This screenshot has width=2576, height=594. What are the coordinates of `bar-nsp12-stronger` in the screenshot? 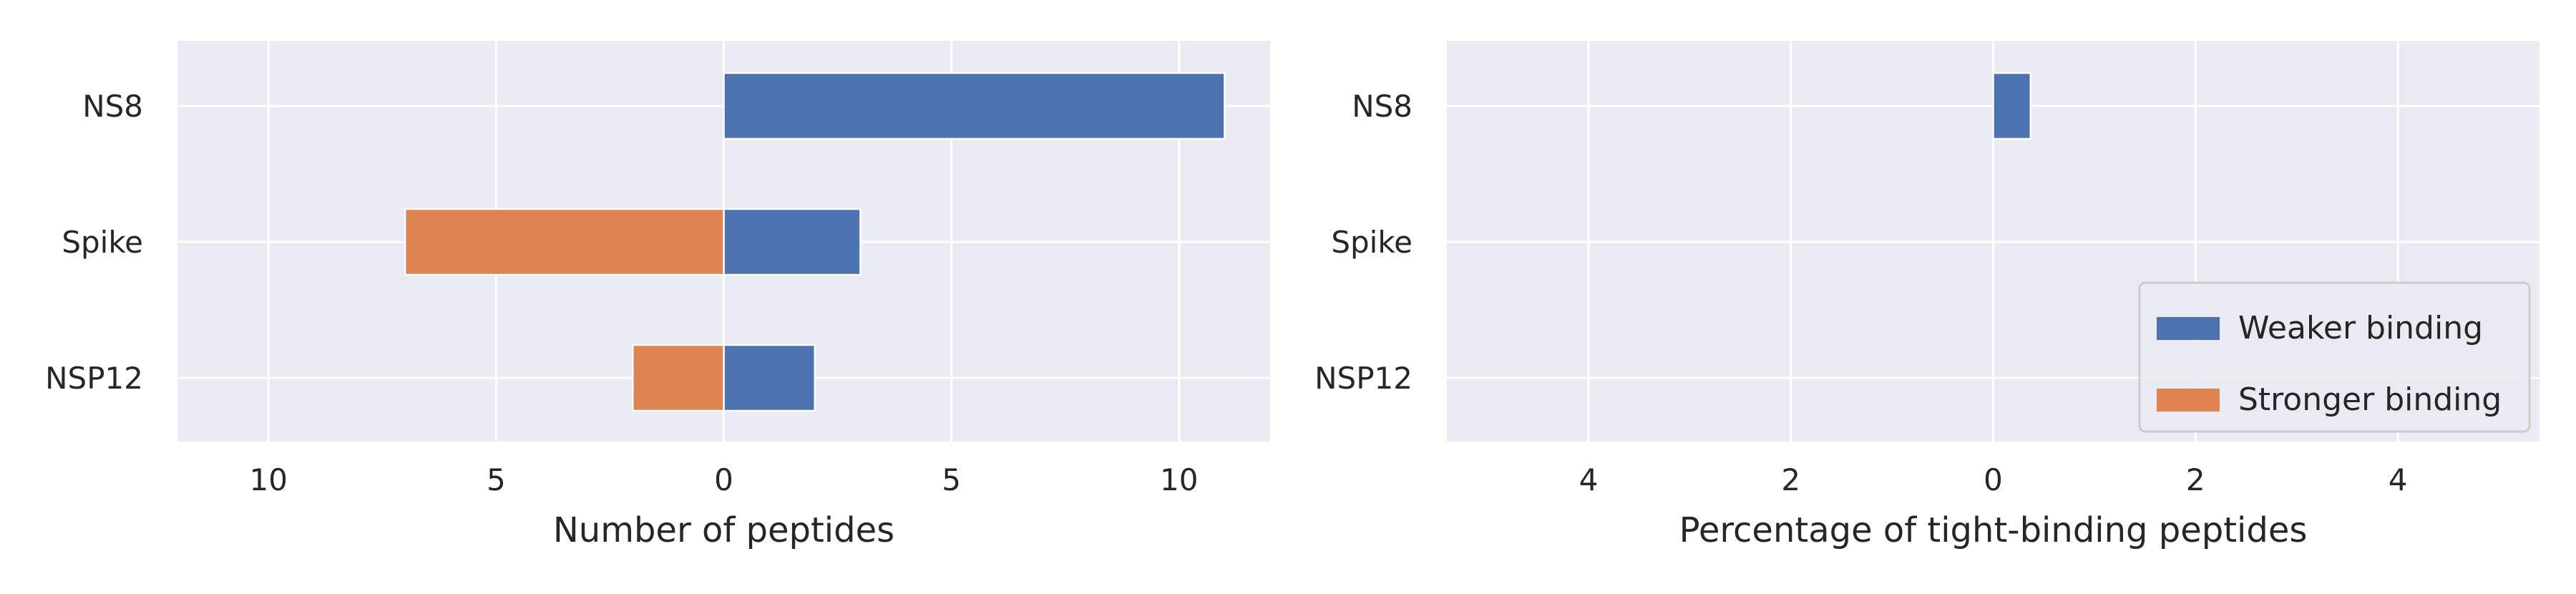 It's located at (678, 378).